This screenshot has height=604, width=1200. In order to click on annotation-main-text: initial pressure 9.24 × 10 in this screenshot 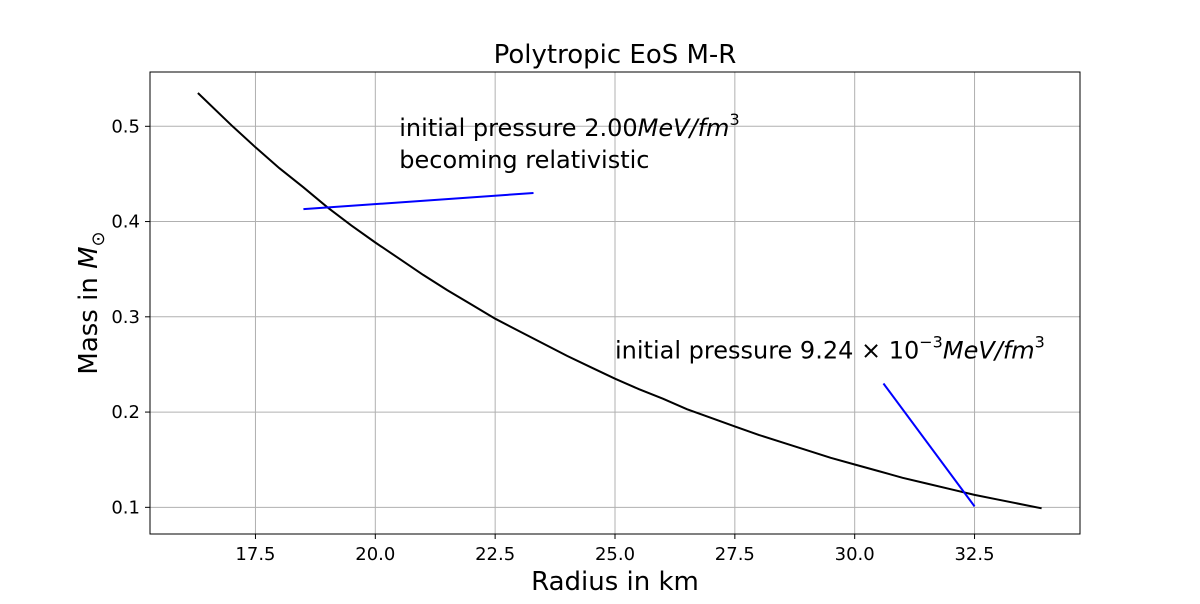, I will do `click(767, 351)`.